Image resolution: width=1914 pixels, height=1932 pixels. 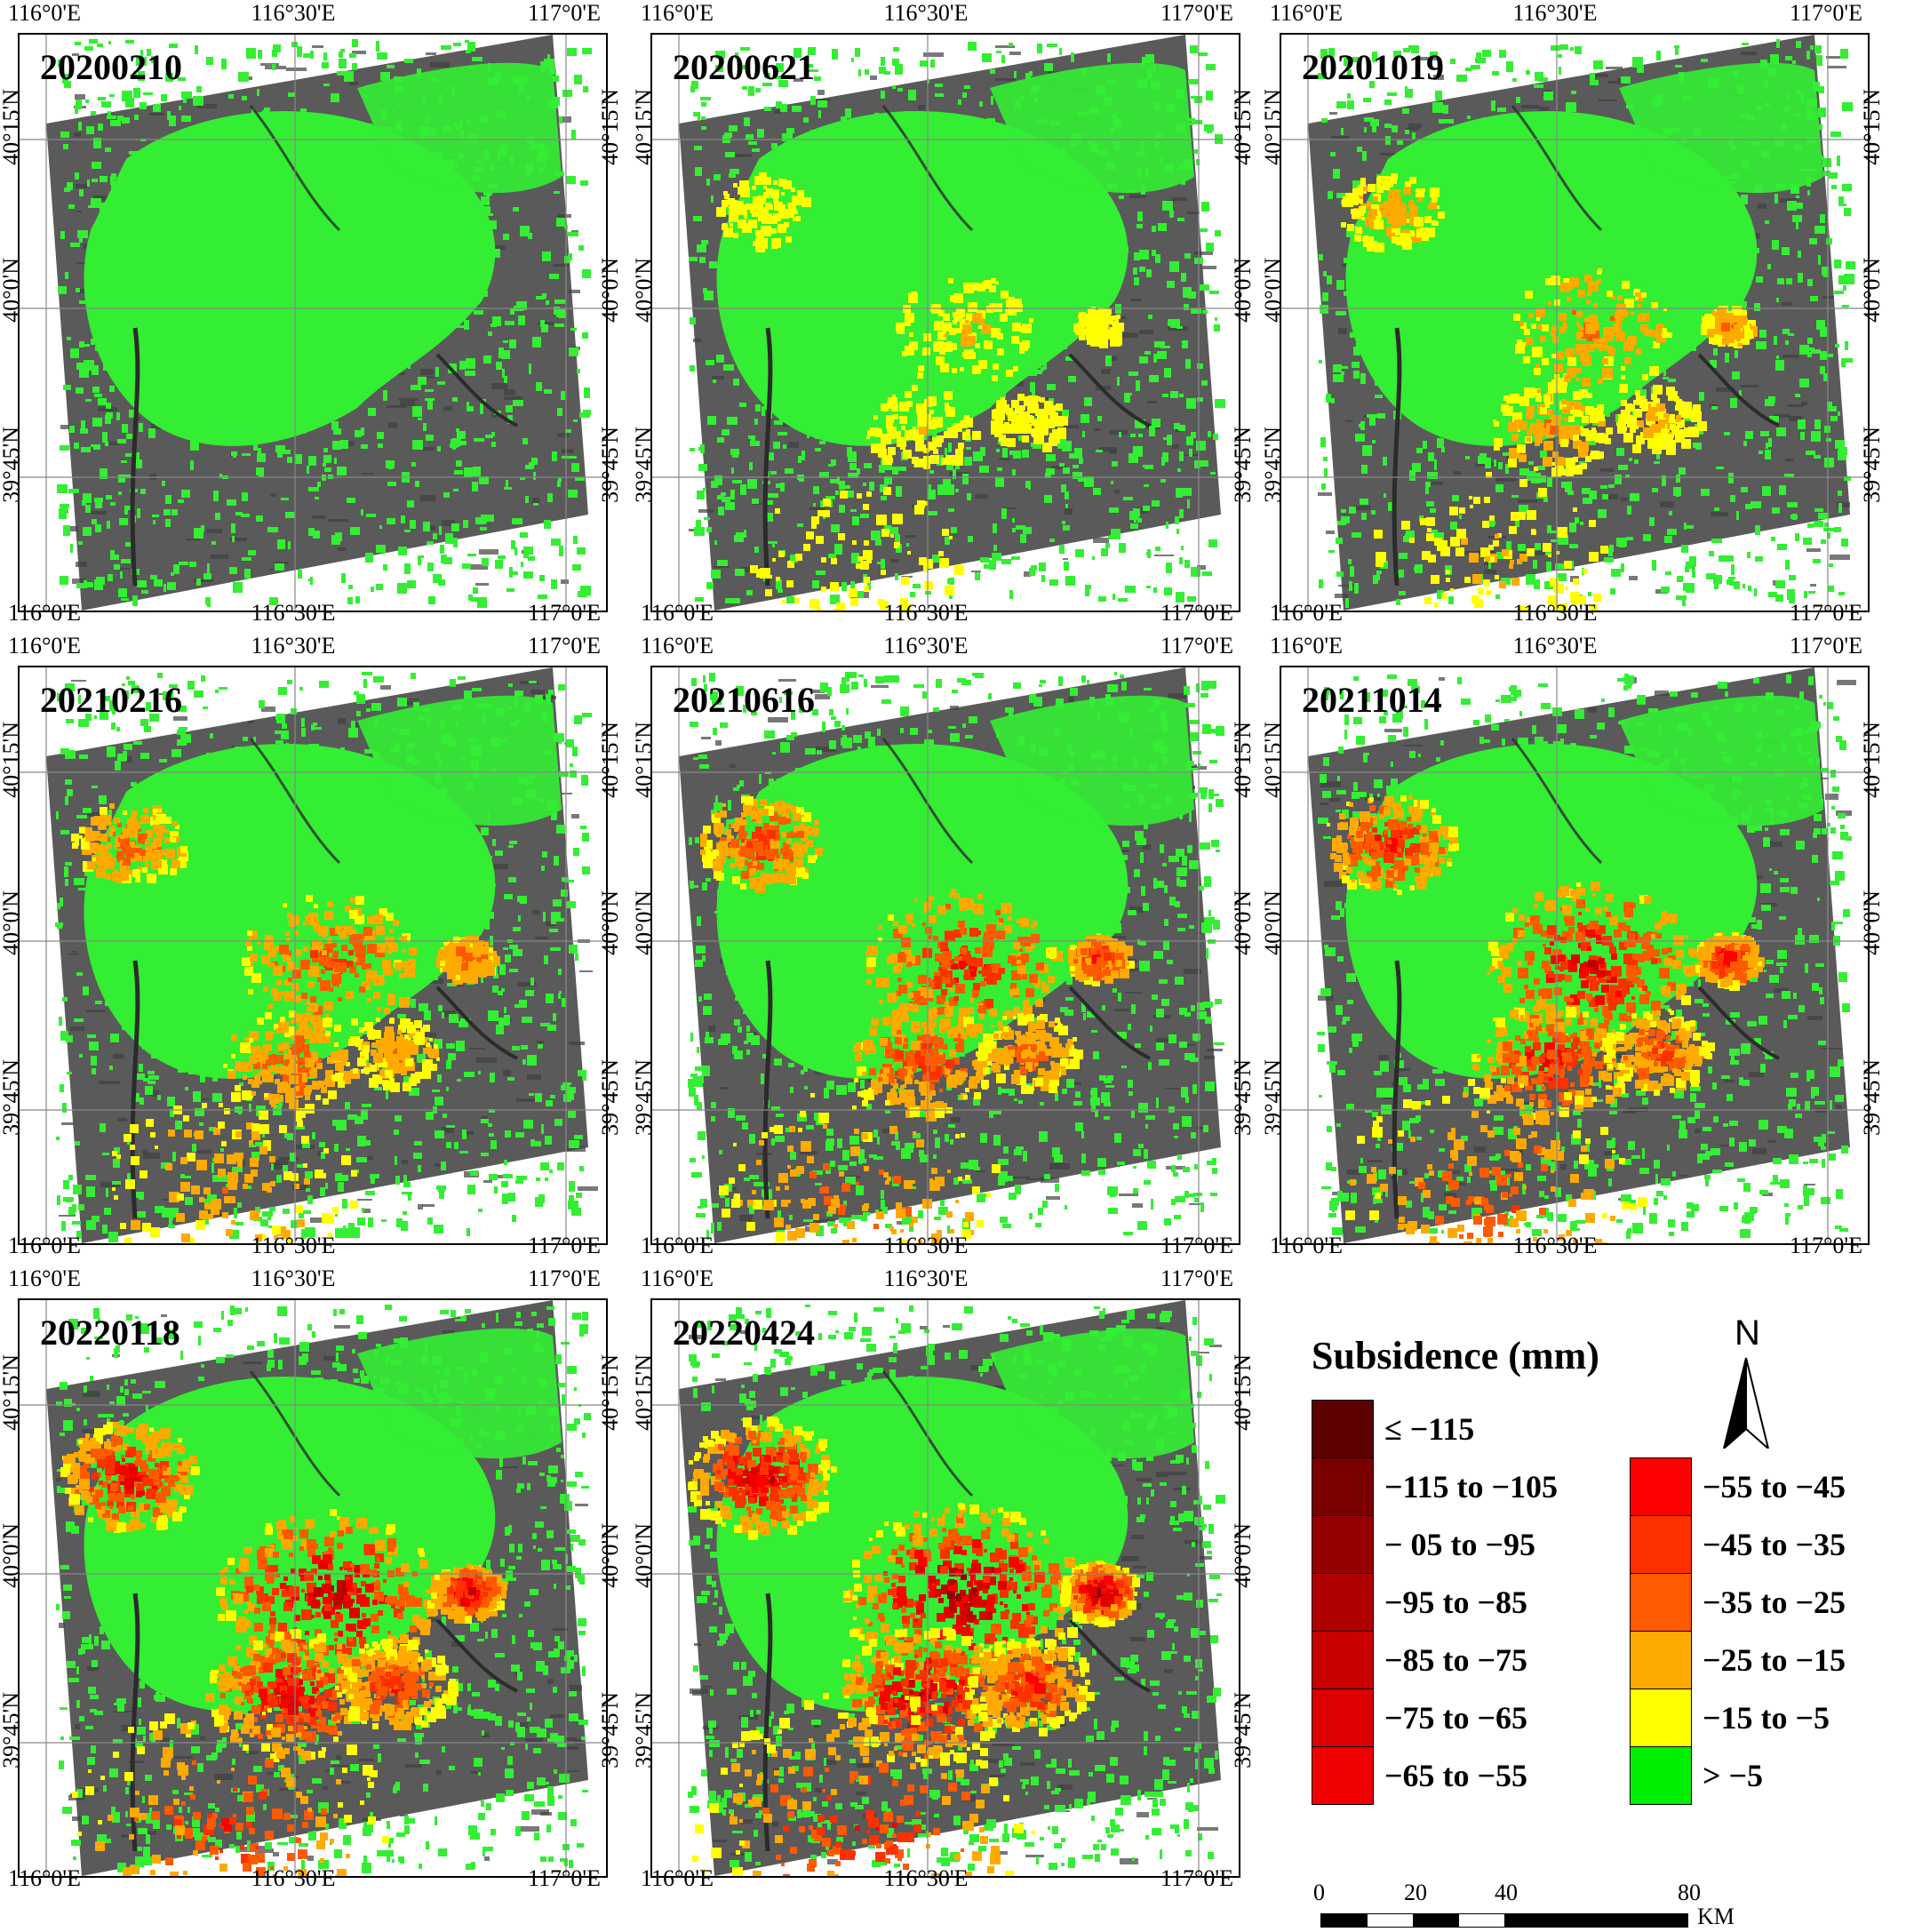 I want to click on scale-tick-label: 80, so click(x=1689, y=1892).